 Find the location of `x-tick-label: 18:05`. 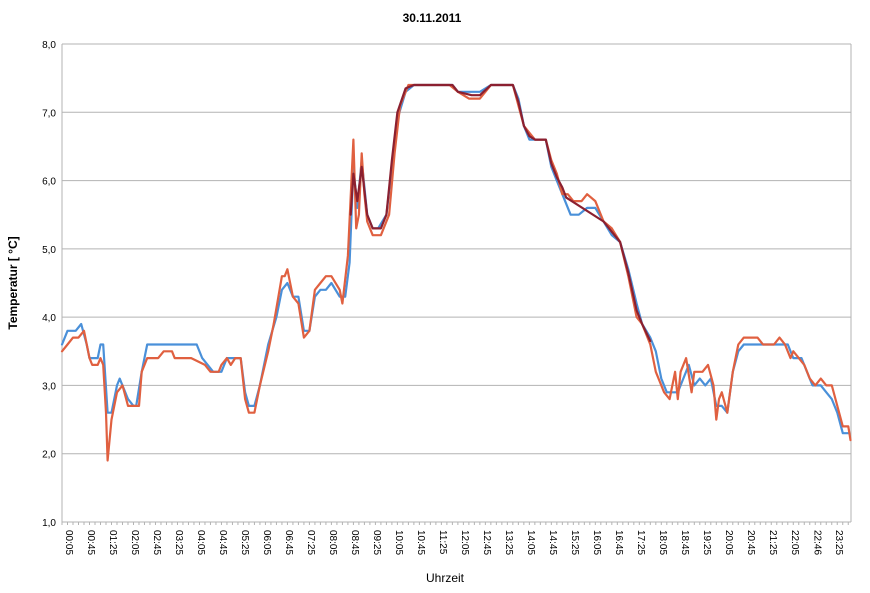

x-tick-label: 18:05 is located at coordinates (662, 542).